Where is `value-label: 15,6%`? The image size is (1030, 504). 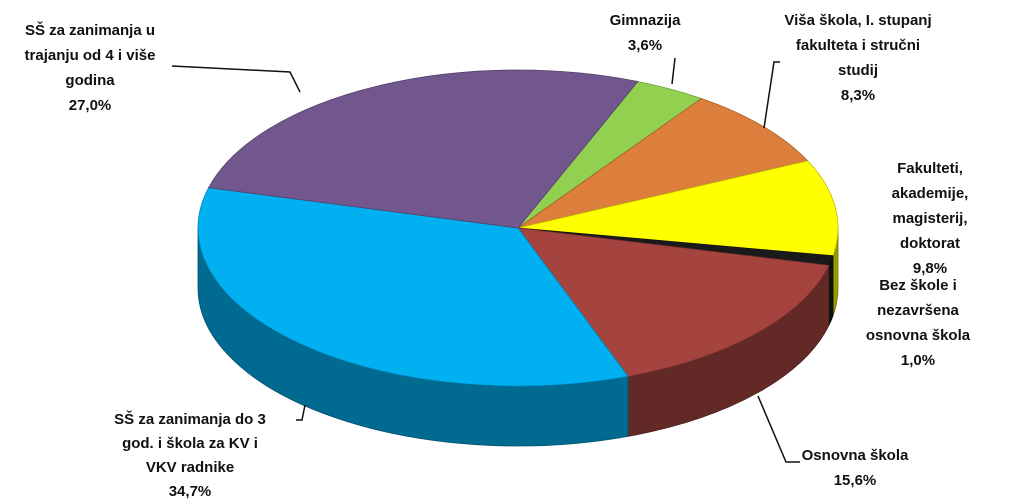
value-label: 15,6% is located at coordinates (855, 480).